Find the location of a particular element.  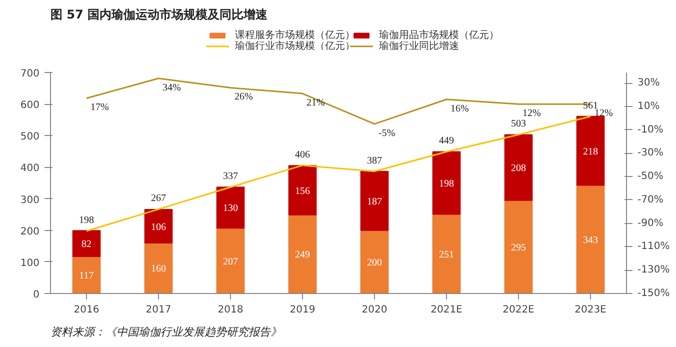

data-label: 156 is located at coordinates (302, 191).